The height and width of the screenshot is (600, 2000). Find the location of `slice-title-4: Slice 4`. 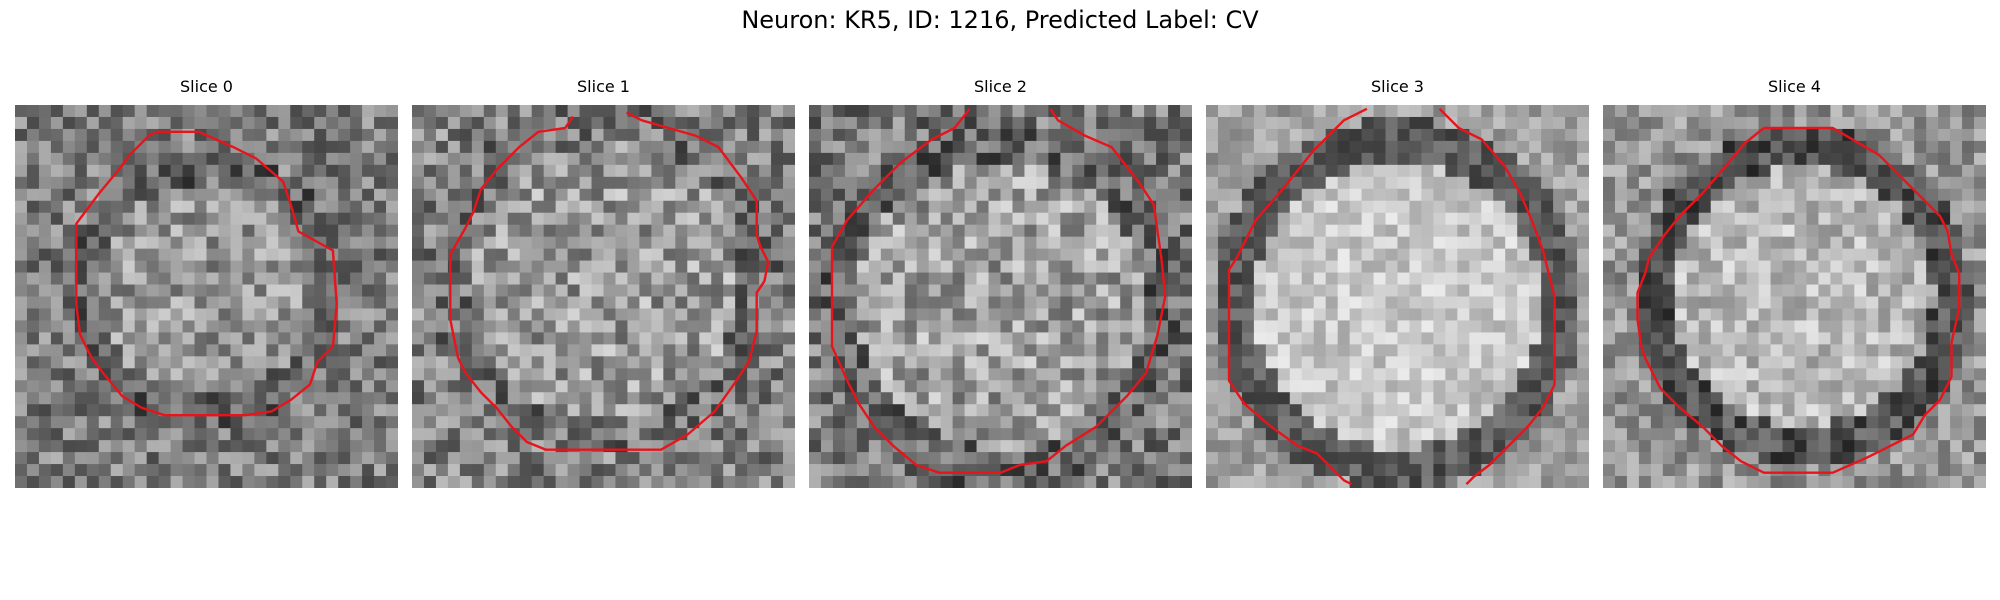

slice-title-4: Slice 4 is located at coordinates (1794, 86).